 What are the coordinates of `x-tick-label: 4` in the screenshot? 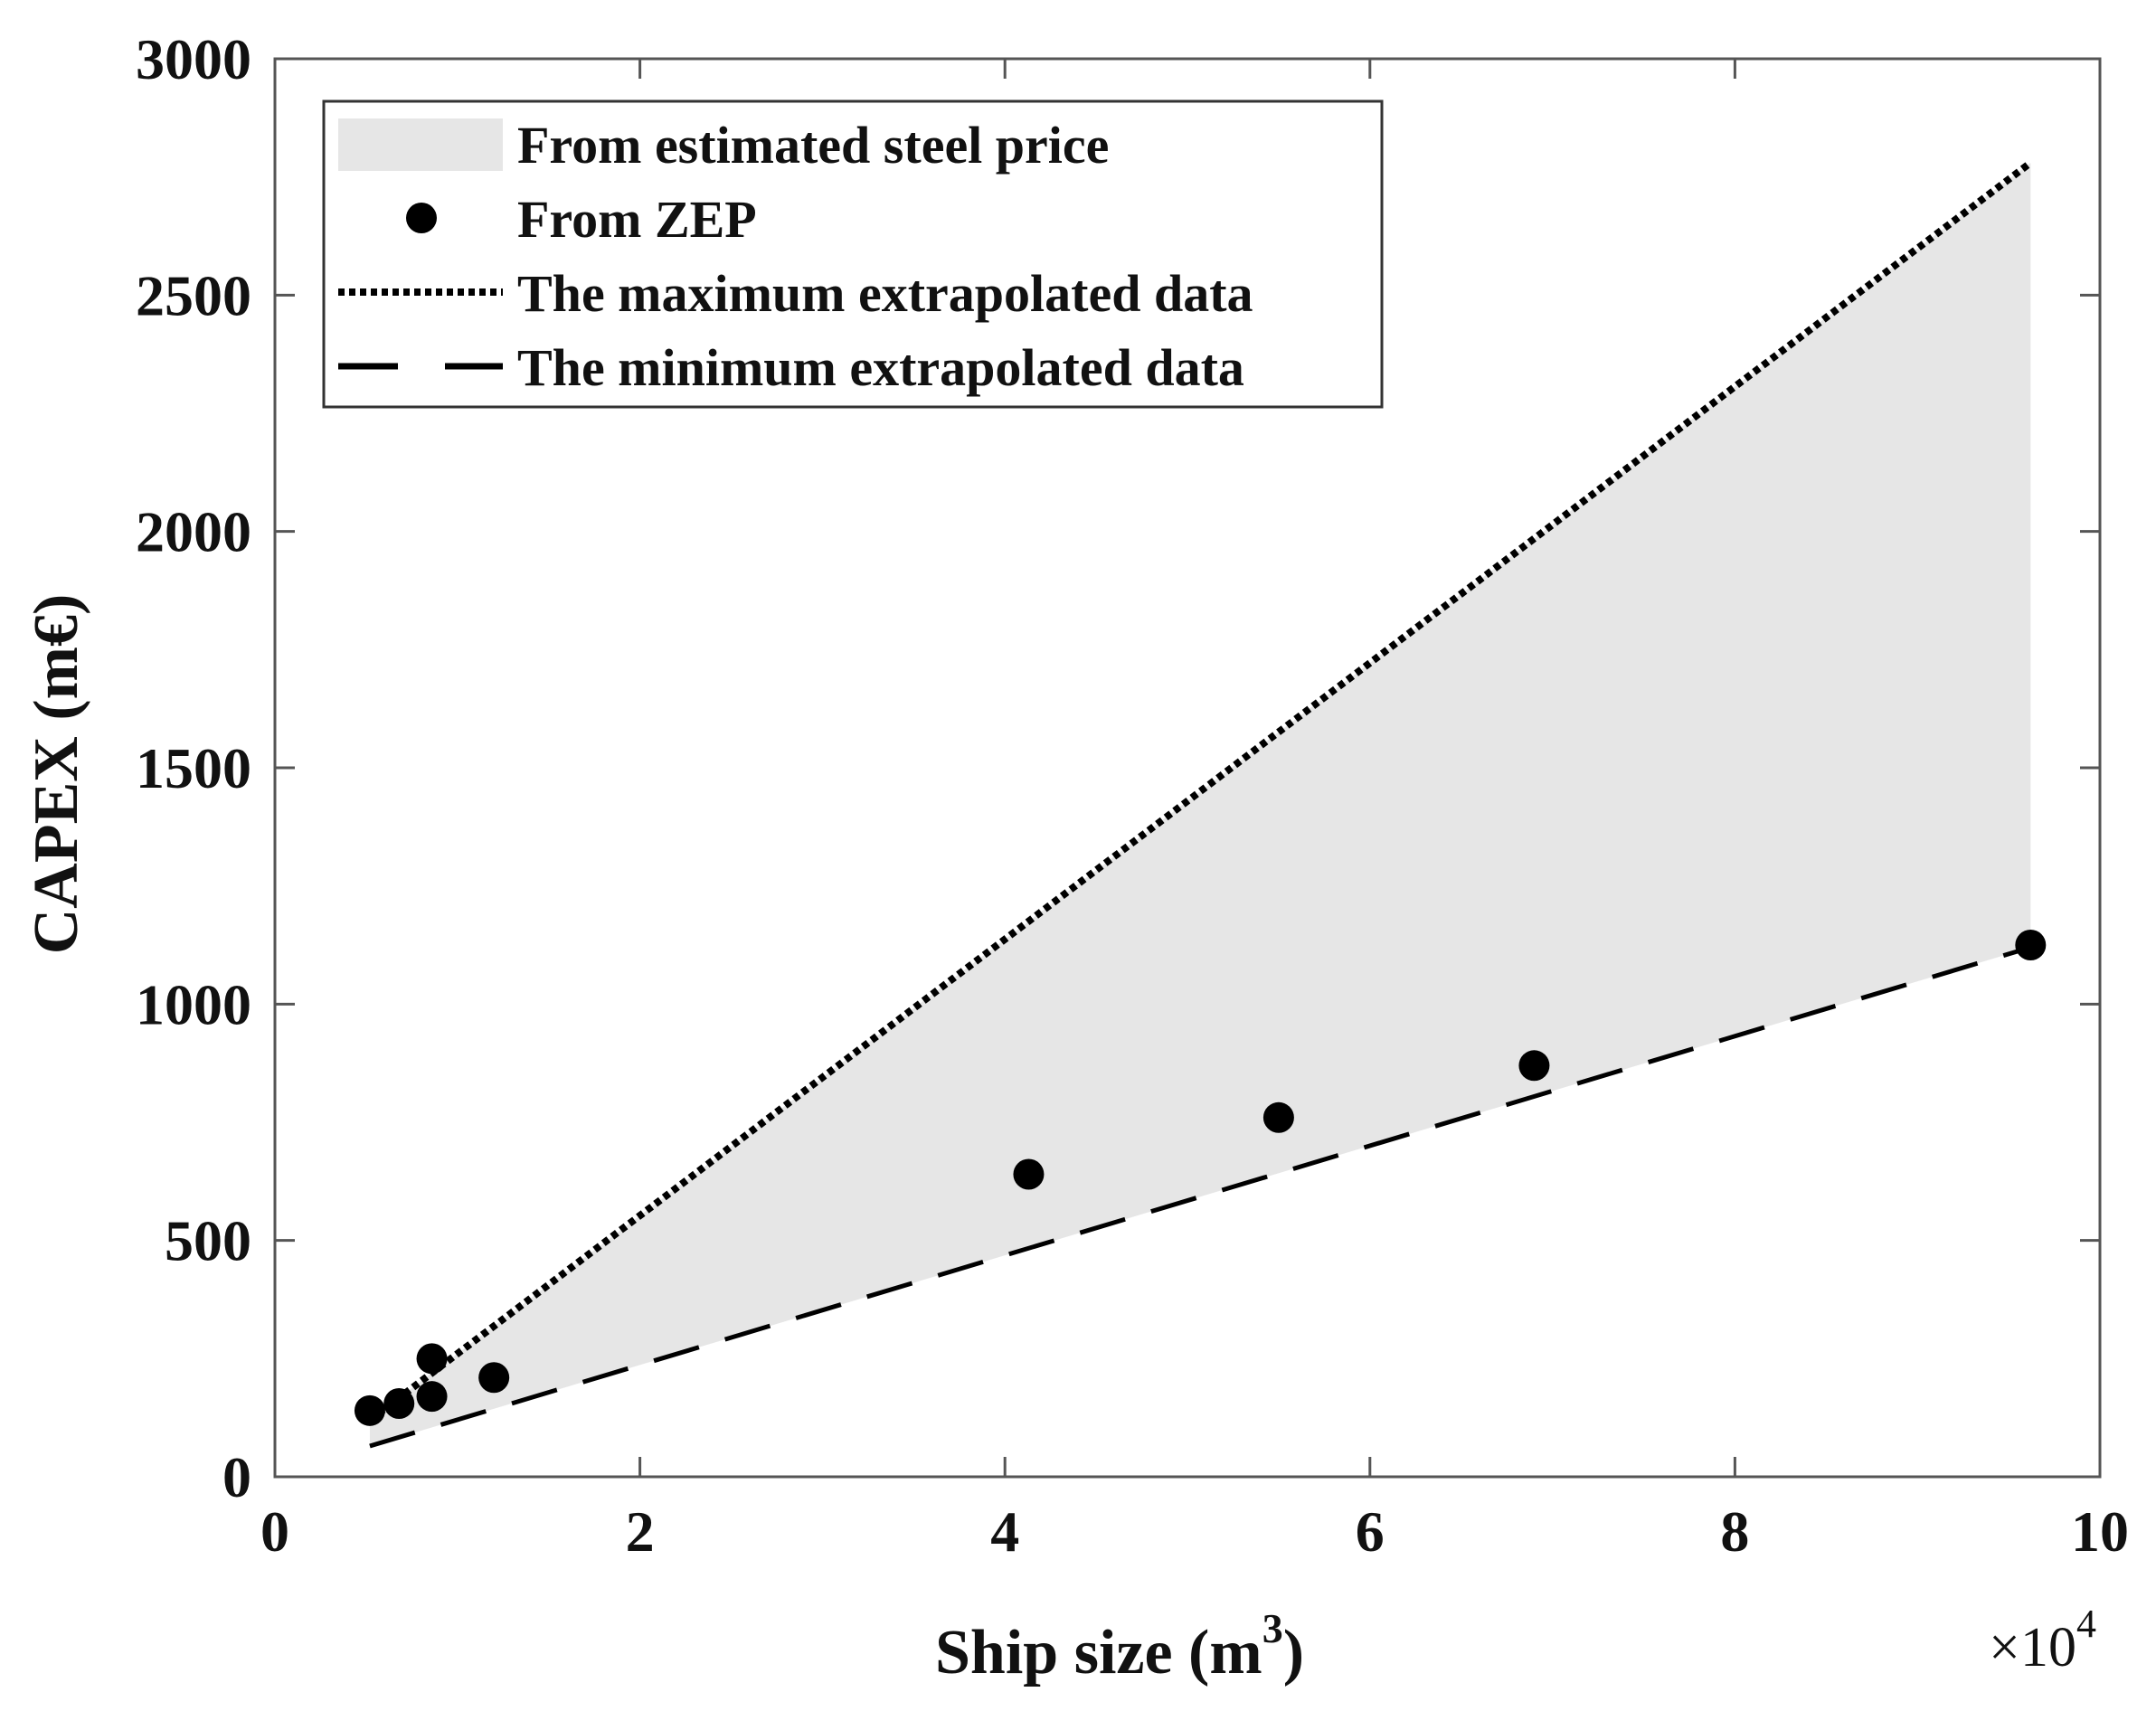 It's located at (1004, 1531).